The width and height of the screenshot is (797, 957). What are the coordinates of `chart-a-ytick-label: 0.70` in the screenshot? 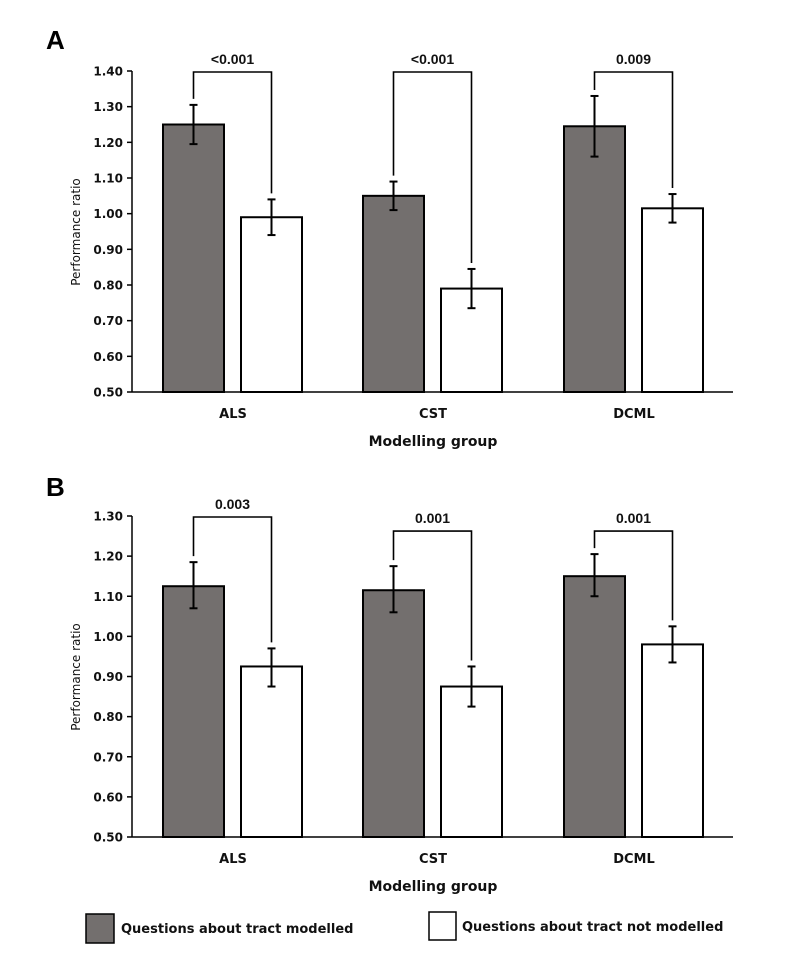 It's located at (108, 321).